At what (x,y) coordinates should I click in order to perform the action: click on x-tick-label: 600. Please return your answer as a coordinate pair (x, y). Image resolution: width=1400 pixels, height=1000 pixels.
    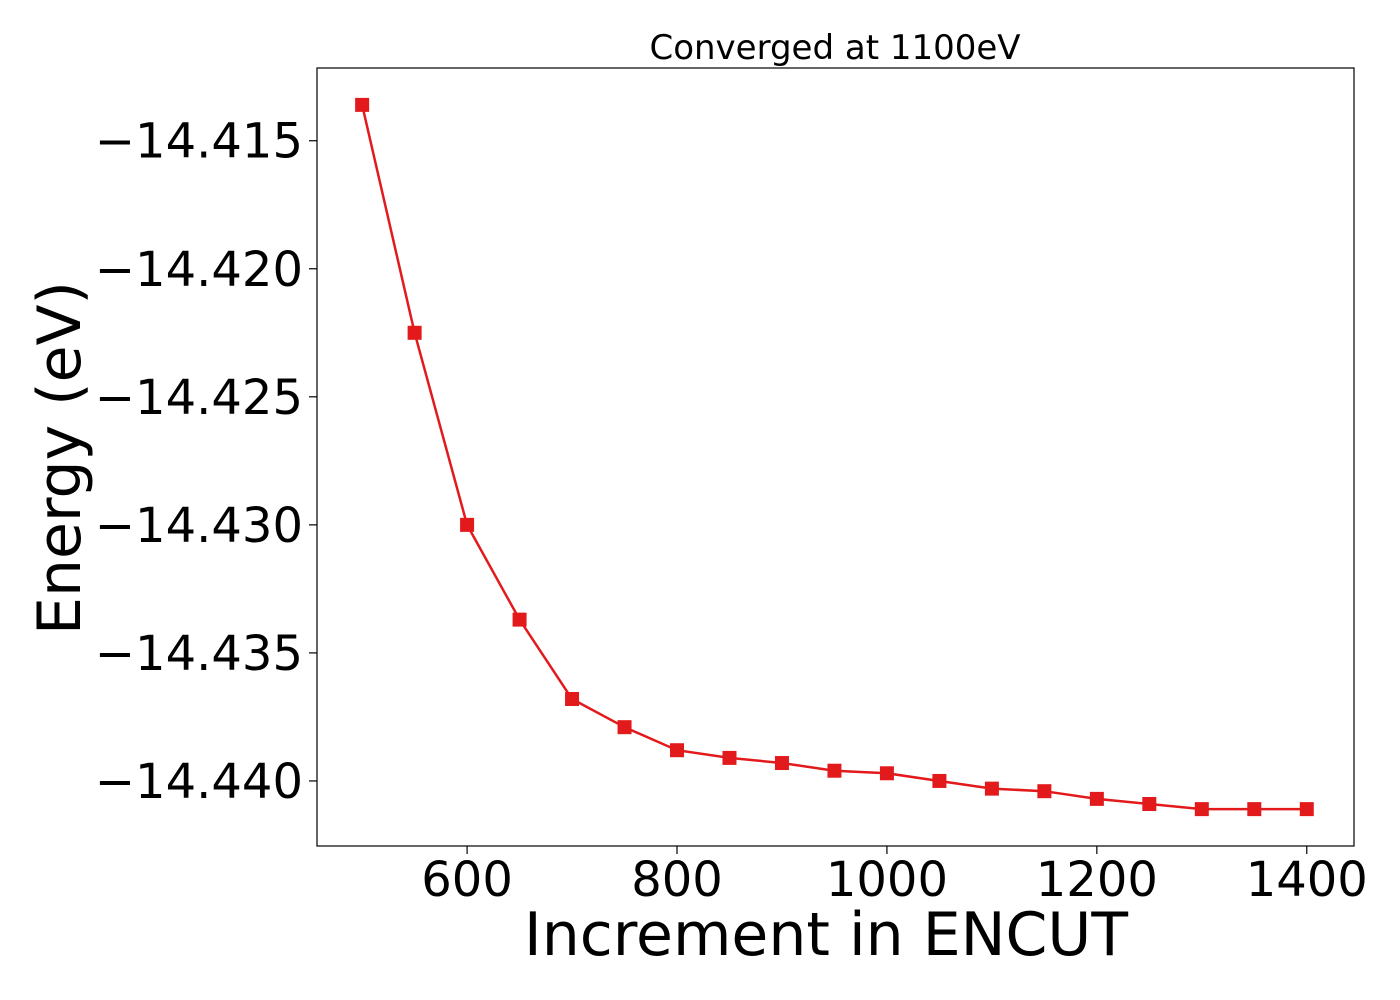
    Looking at the image, I should click on (467, 880).